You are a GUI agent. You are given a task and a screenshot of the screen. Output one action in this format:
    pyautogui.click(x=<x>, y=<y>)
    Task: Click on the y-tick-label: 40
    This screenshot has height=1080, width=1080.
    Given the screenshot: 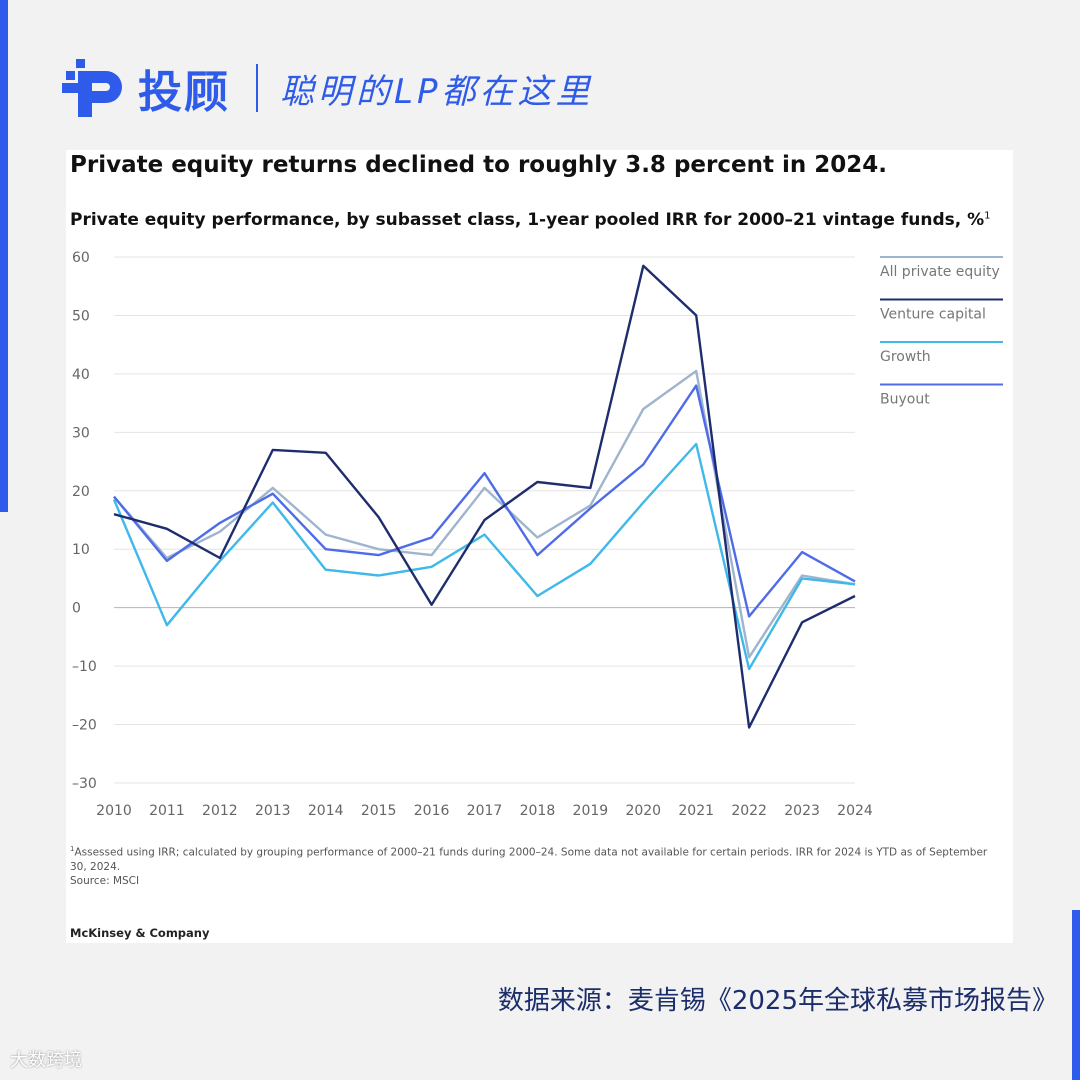 What is the action you would take?
    pyautogui.click(x=81, y=375)
    